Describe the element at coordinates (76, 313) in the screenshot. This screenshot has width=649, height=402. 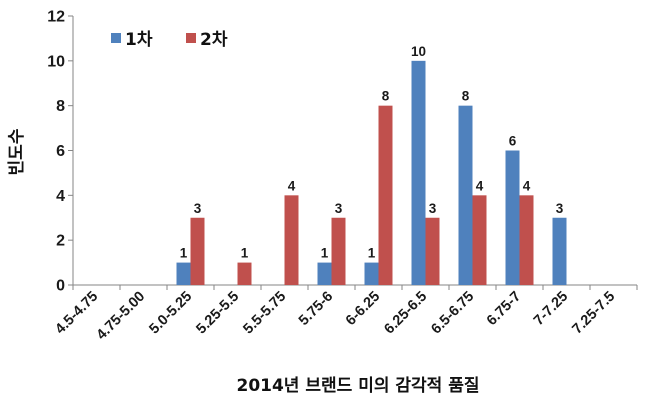
I see `x-tick-label: 4.5-4.75` at that location.